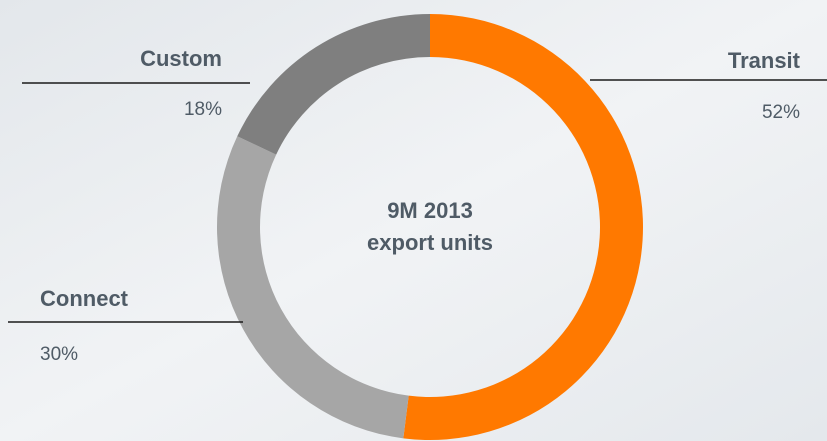 The image size is (827, 441). Describe the element at coordinates (430, 210) in the screenshot. I see `center-text: 9M 2013` at that location.